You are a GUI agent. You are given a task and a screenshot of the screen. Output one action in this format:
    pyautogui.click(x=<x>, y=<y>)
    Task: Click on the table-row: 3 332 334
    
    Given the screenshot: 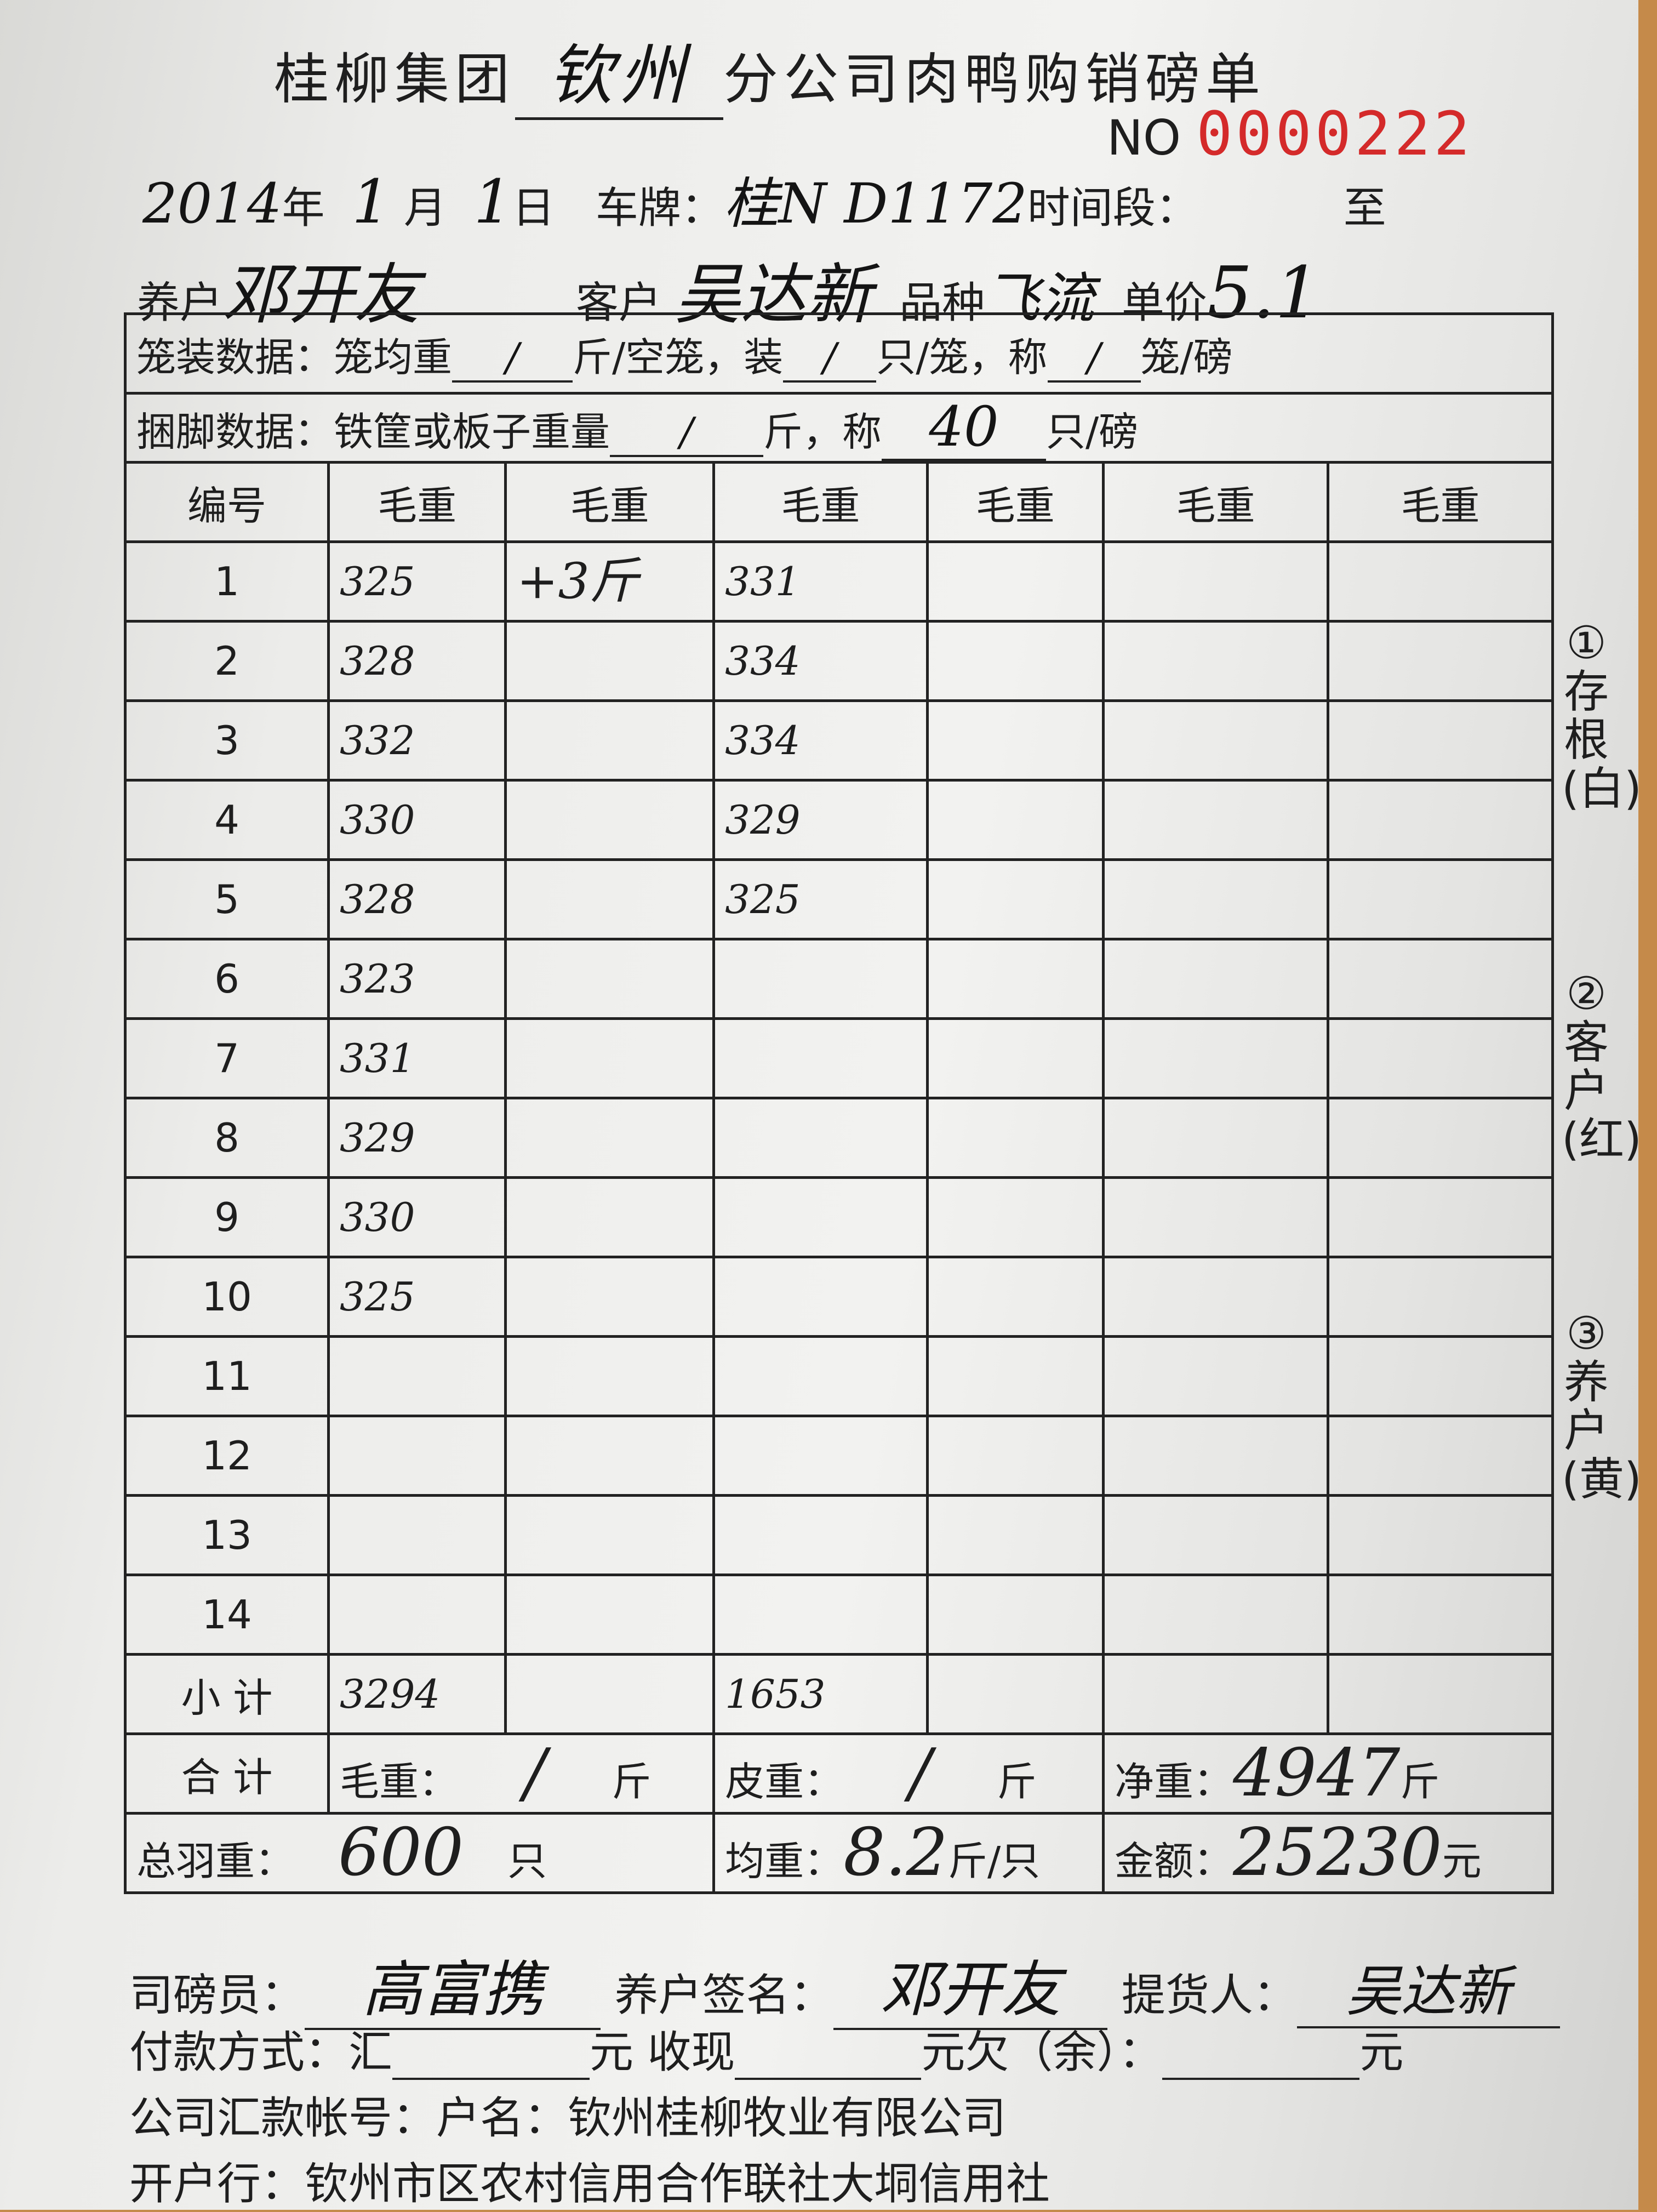 What is the action you would take?
    pyautogui.click(x=839, y=740)
    